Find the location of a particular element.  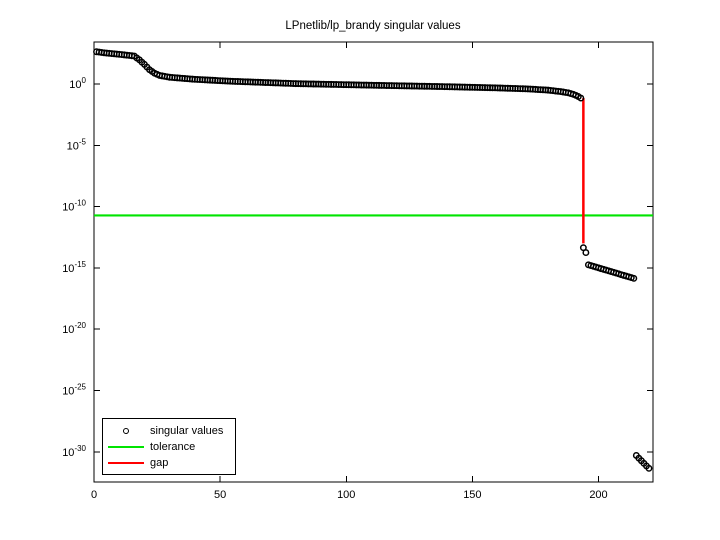

y-tick-label: 10⁻²⁰ is located at coordinates (74, 328).